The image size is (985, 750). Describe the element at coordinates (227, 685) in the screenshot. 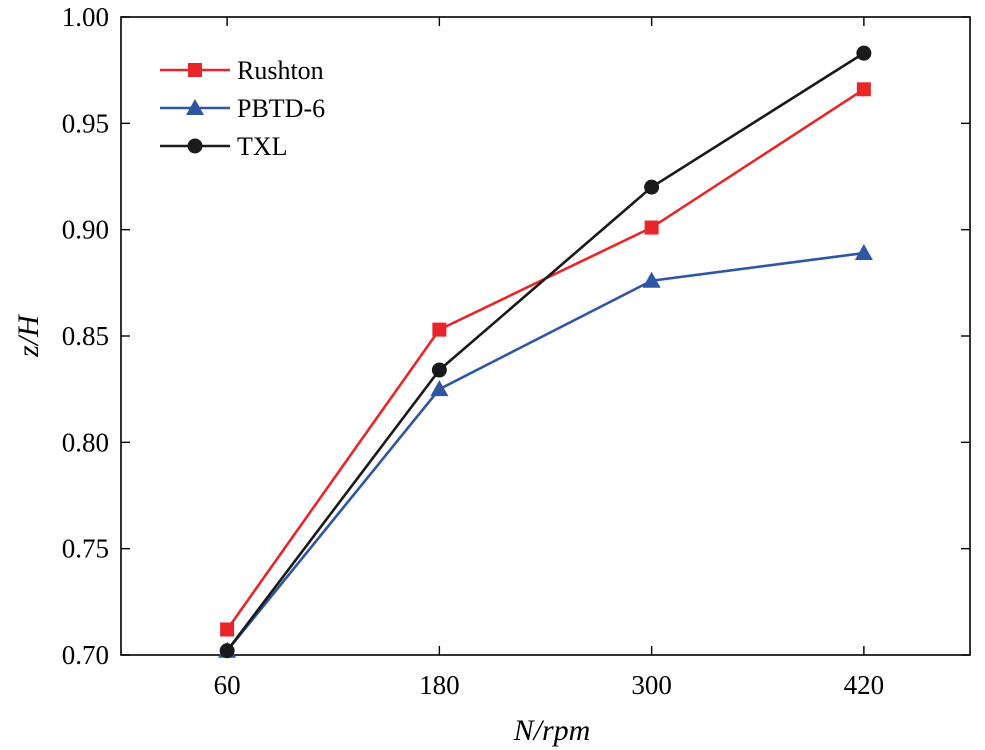

I see `x-tick-label: 60` at that location.